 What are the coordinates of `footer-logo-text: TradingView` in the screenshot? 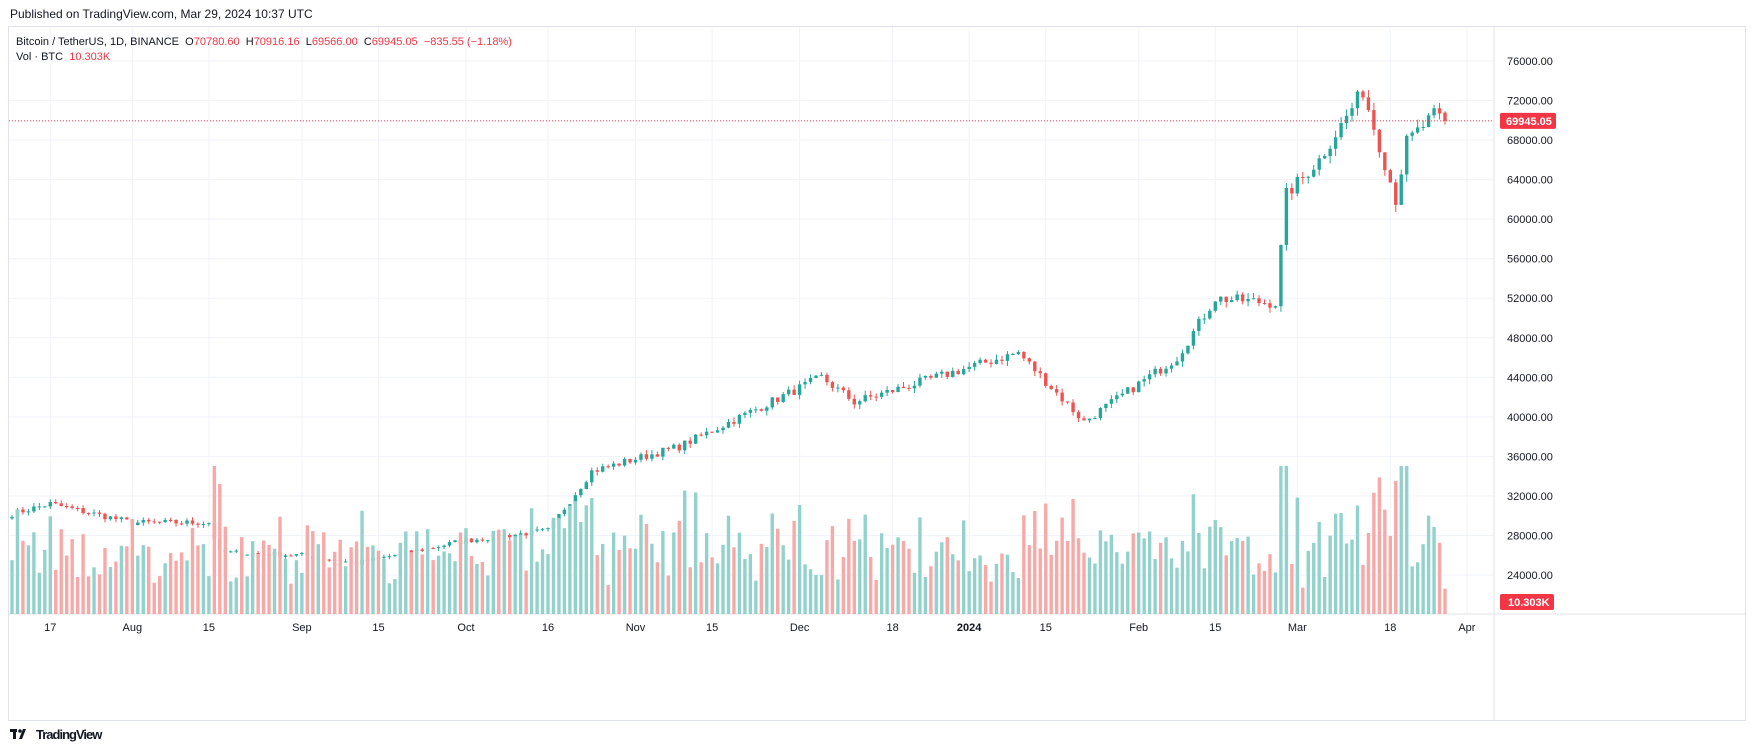 It's located at (69, 734).